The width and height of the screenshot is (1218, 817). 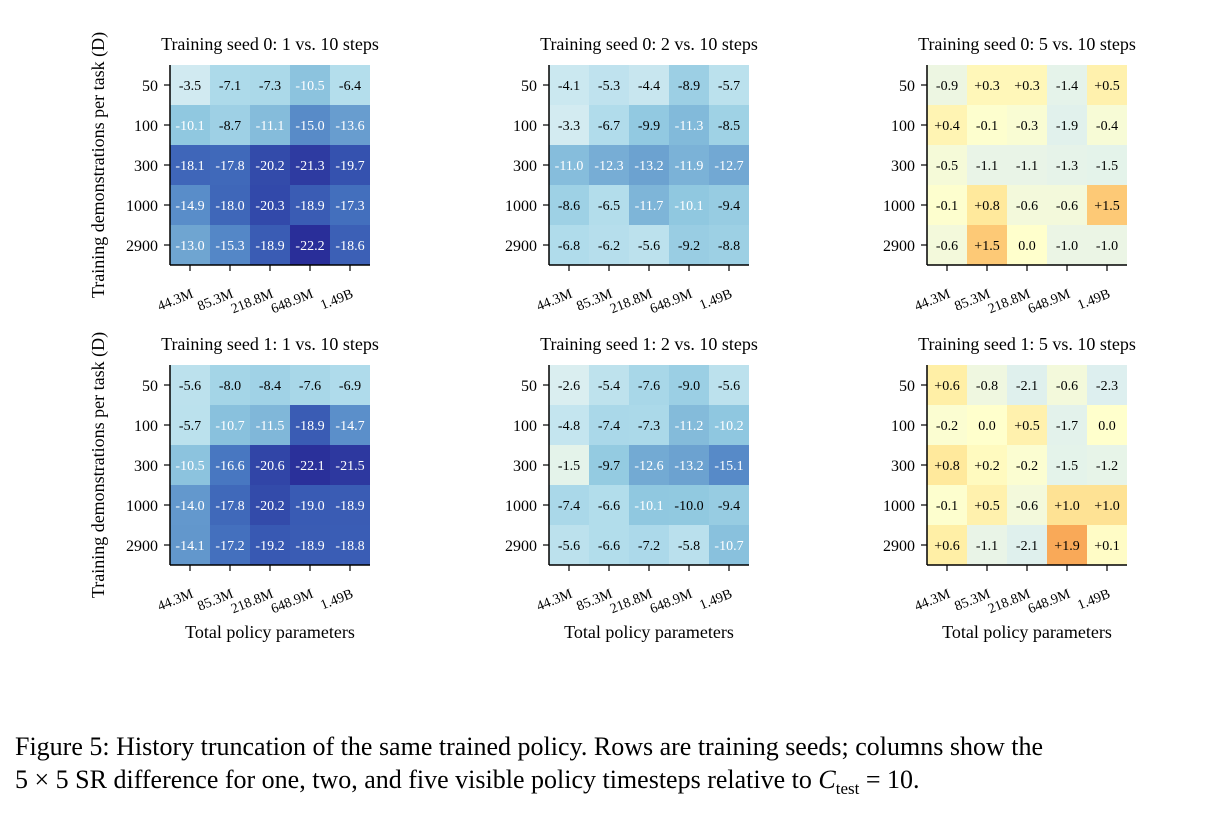 I want to click on cell-value-label: -1.9, so click(x=1067, y=126).